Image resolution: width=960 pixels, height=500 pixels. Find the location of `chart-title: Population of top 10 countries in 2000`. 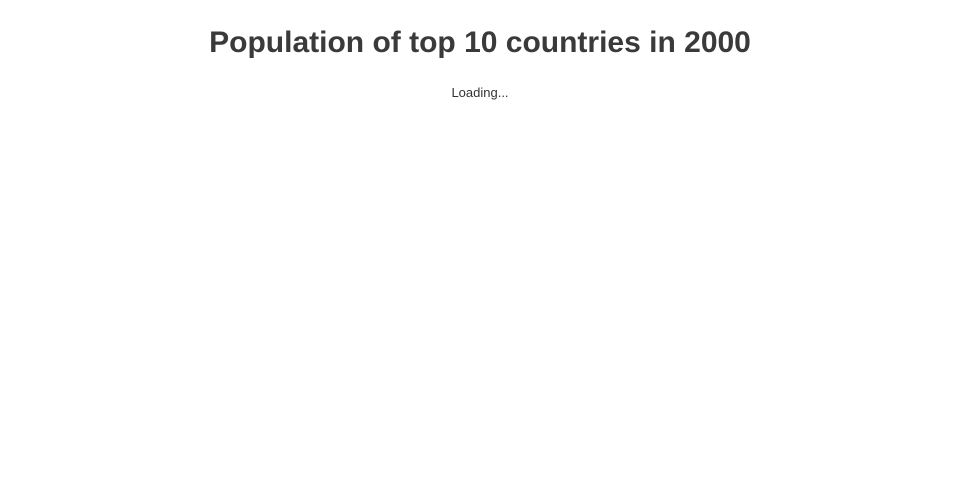

chart-title: Population of top 10 countries in 2000 is located at coordinates (480, 42).